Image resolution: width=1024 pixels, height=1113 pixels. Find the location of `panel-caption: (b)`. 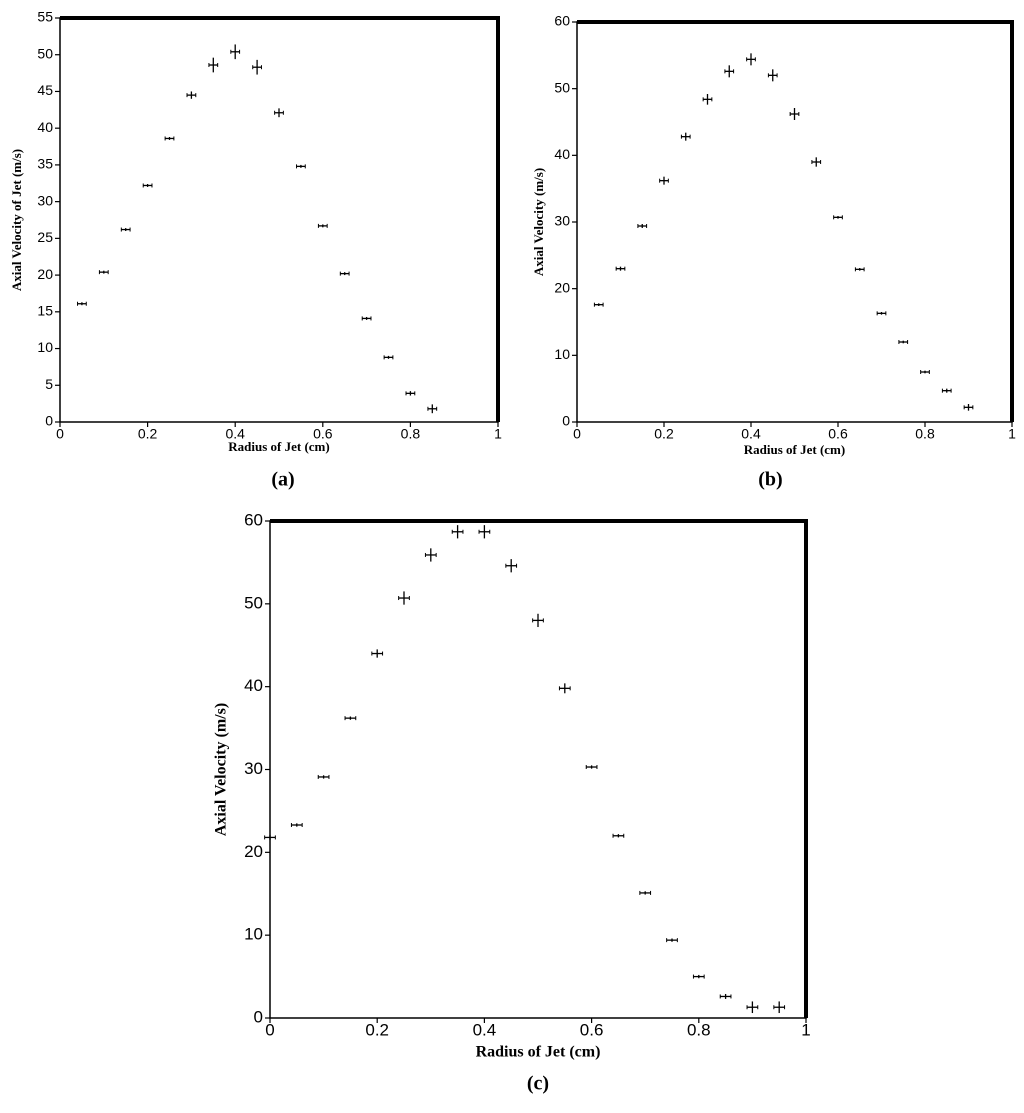

panel-caption: (b) is located at coordinates (770, 480).